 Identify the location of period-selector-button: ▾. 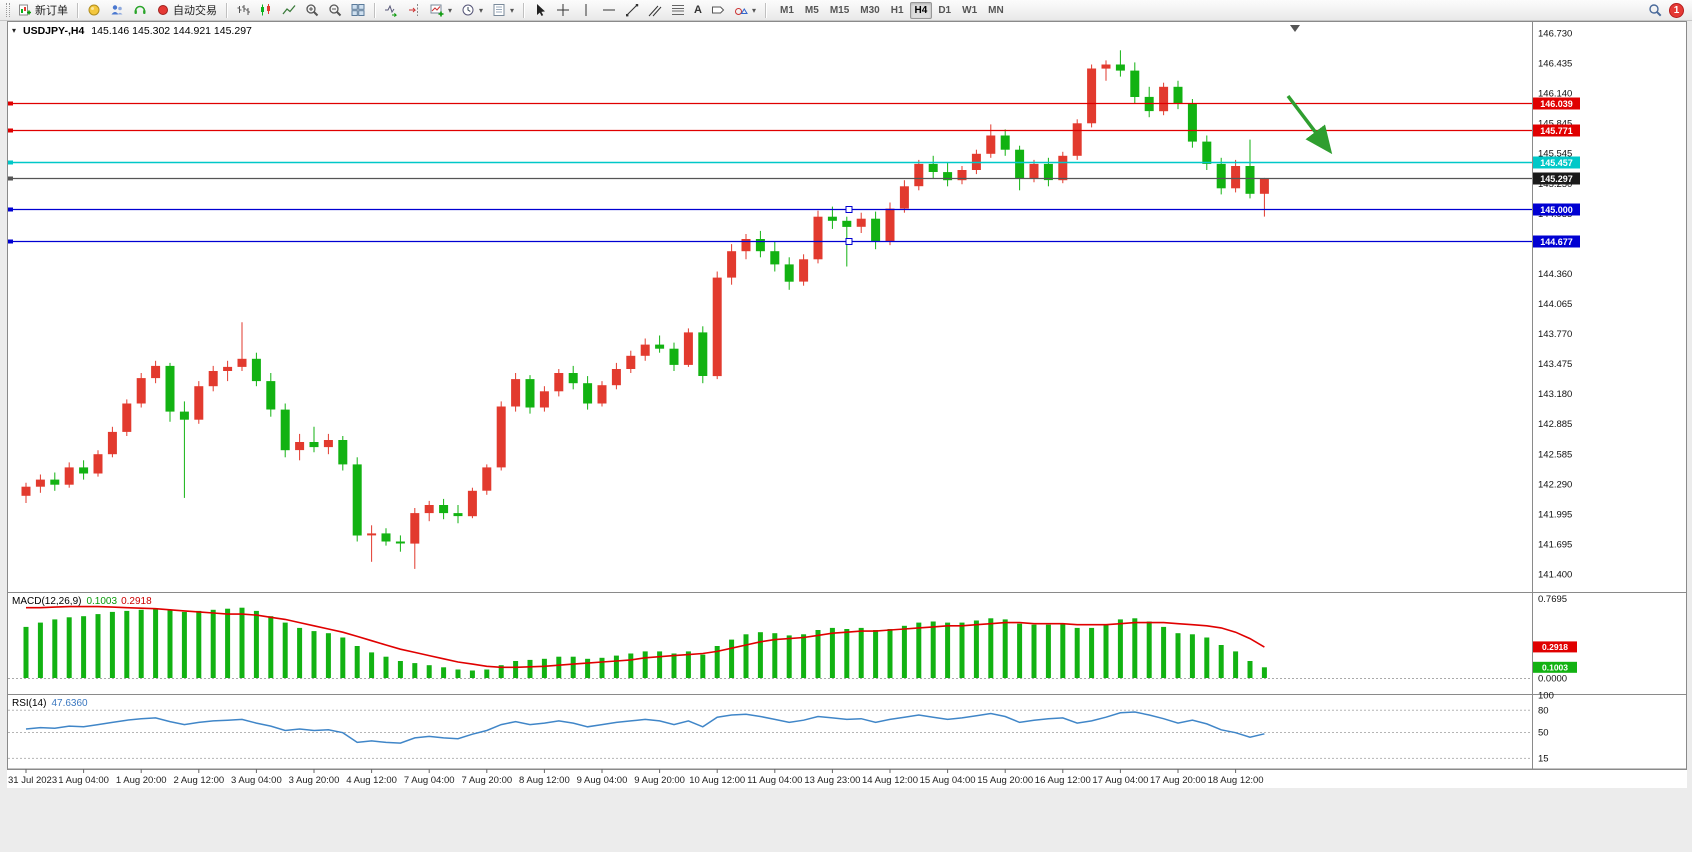
(472, 10).